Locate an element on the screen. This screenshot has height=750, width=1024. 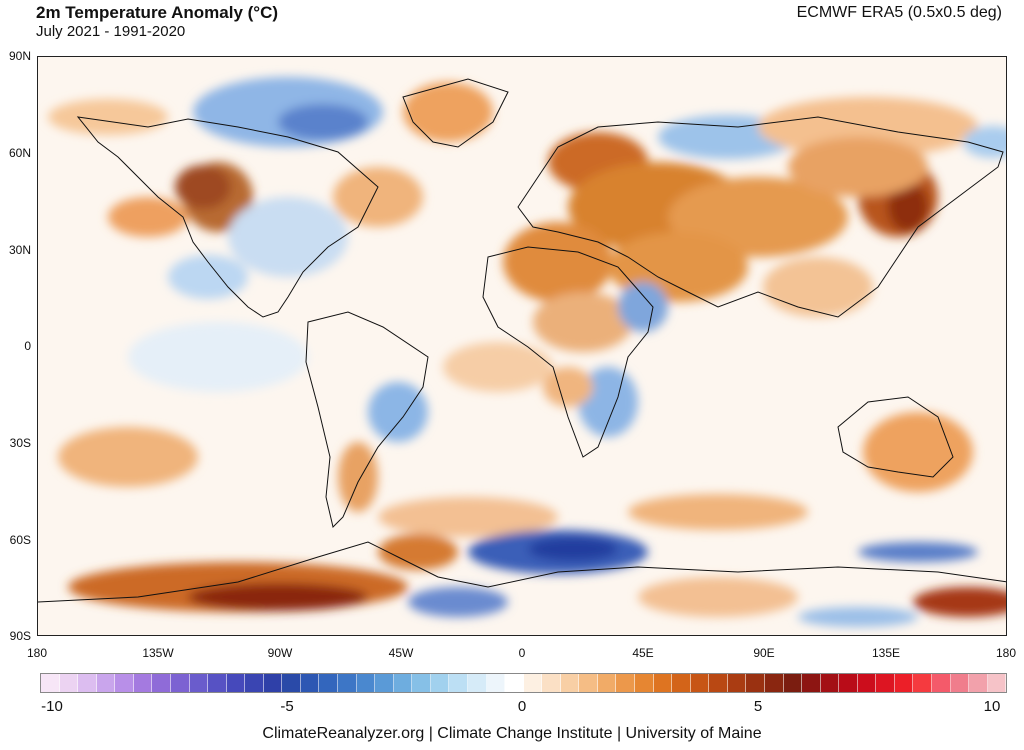
lon-label-180e: 180 is located at coordinates (1006, 653).